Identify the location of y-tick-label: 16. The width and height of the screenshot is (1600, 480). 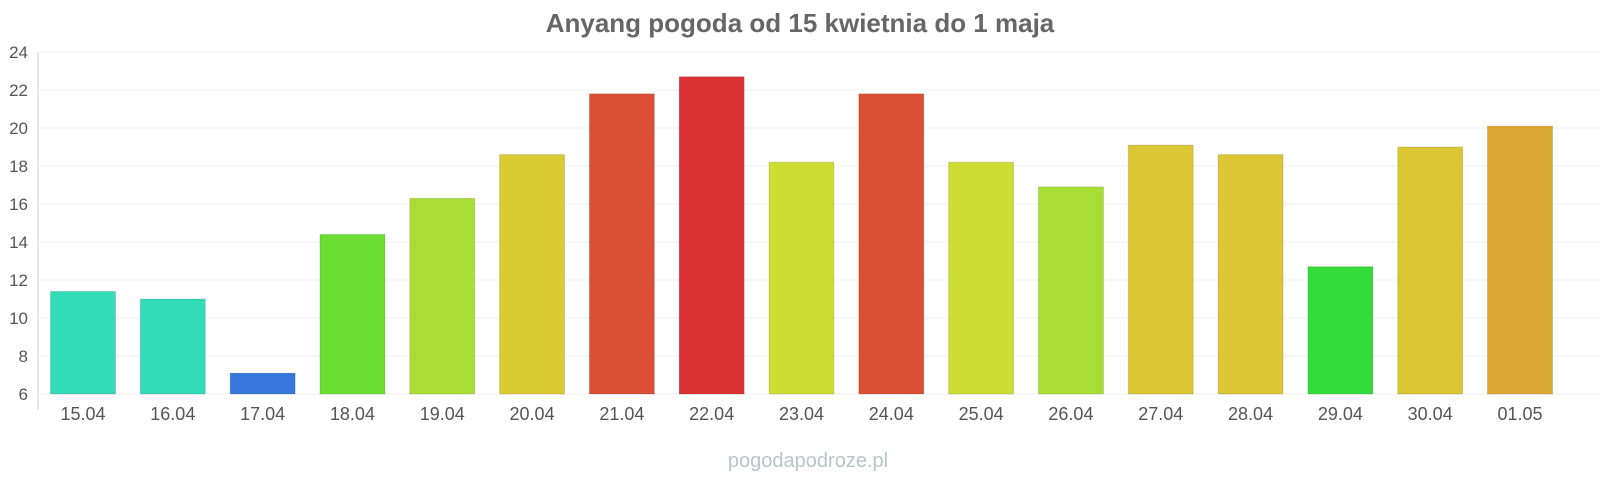
(18, 204).